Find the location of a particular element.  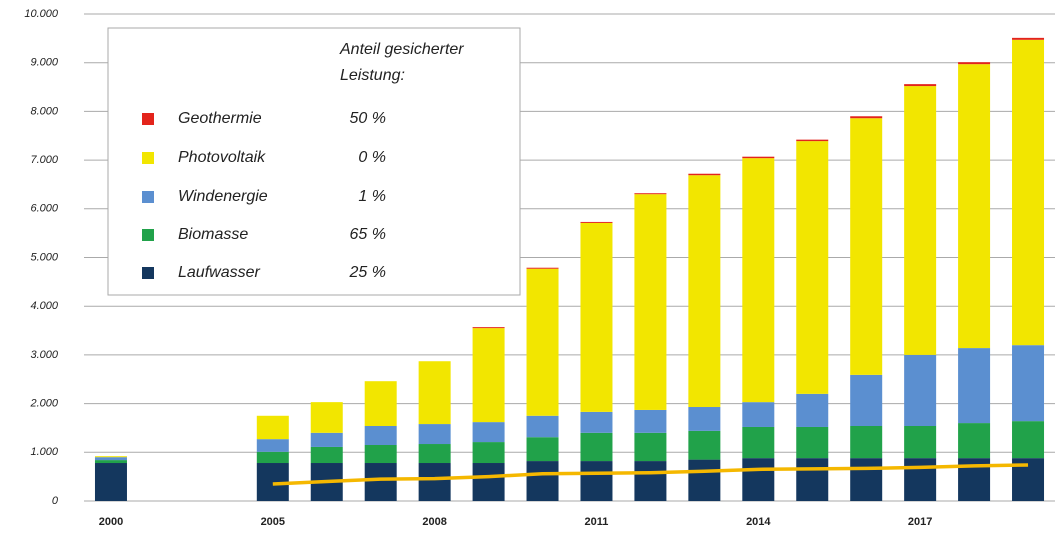

x-tick-label: 2000 is located at coordinates (111, 522).